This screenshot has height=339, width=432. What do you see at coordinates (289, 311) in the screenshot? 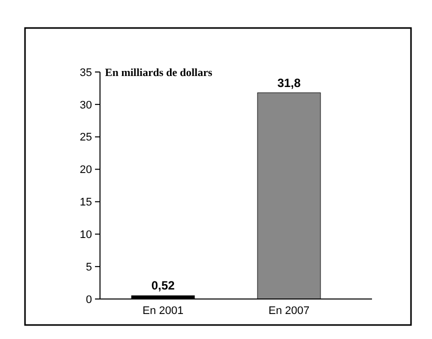
I see `x-tick-label: En 2007` at bounding box center [289, 311].